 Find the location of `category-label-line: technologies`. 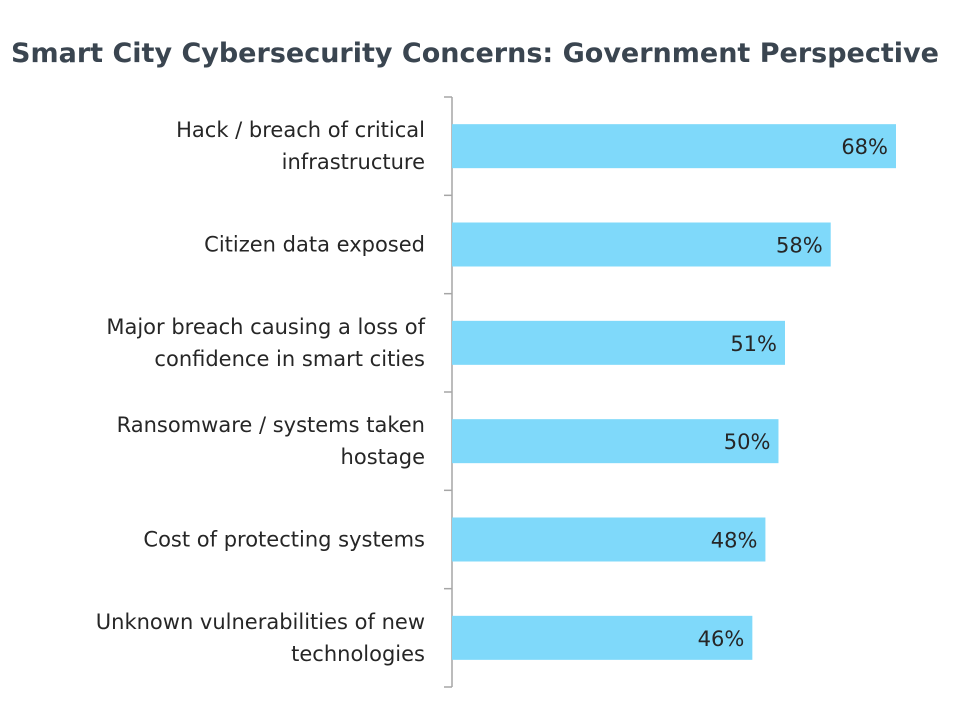

category-label-line: technologies is located at coordinates (358, 654).